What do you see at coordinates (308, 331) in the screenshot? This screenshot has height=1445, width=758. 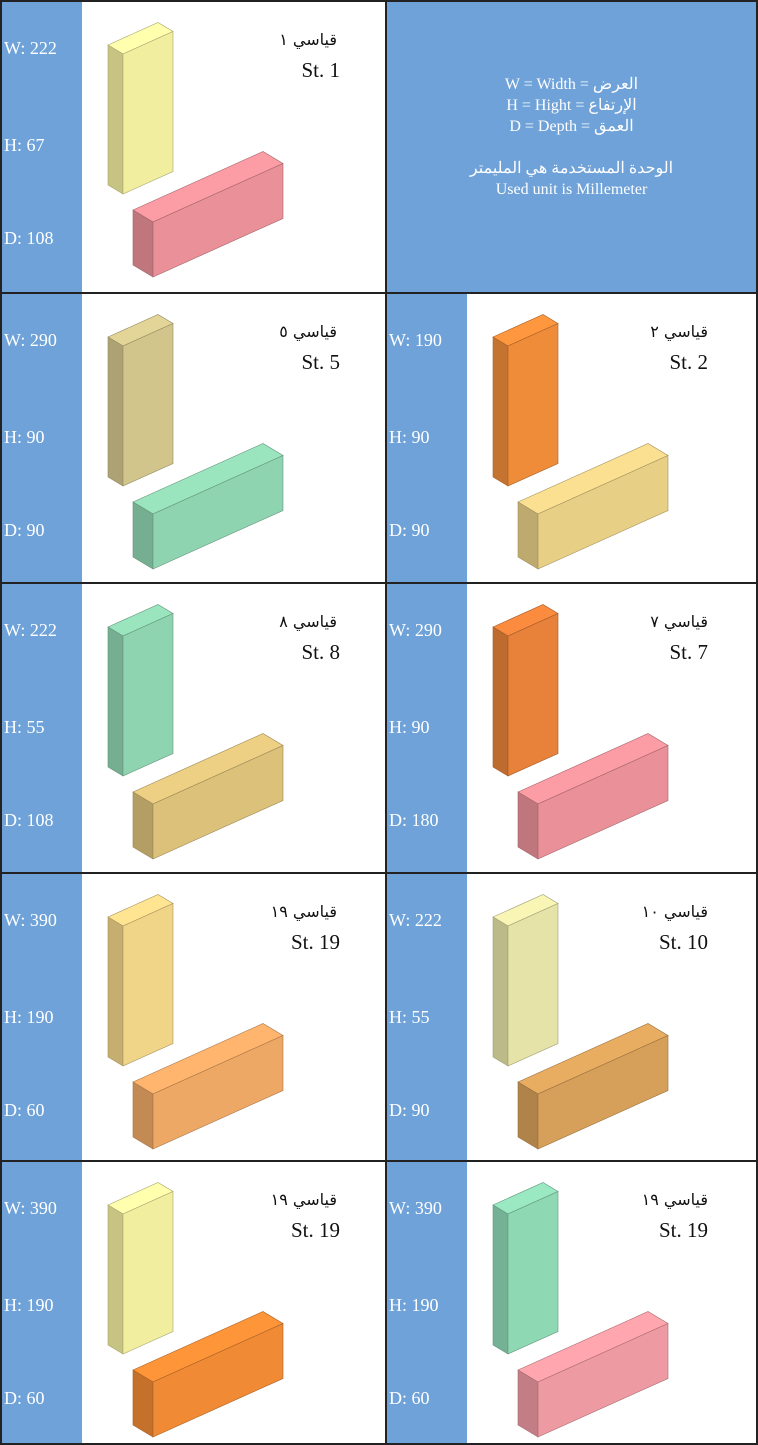 I see `standard-name-arabic: قياسي ٥` at bounding box center [308, 331].